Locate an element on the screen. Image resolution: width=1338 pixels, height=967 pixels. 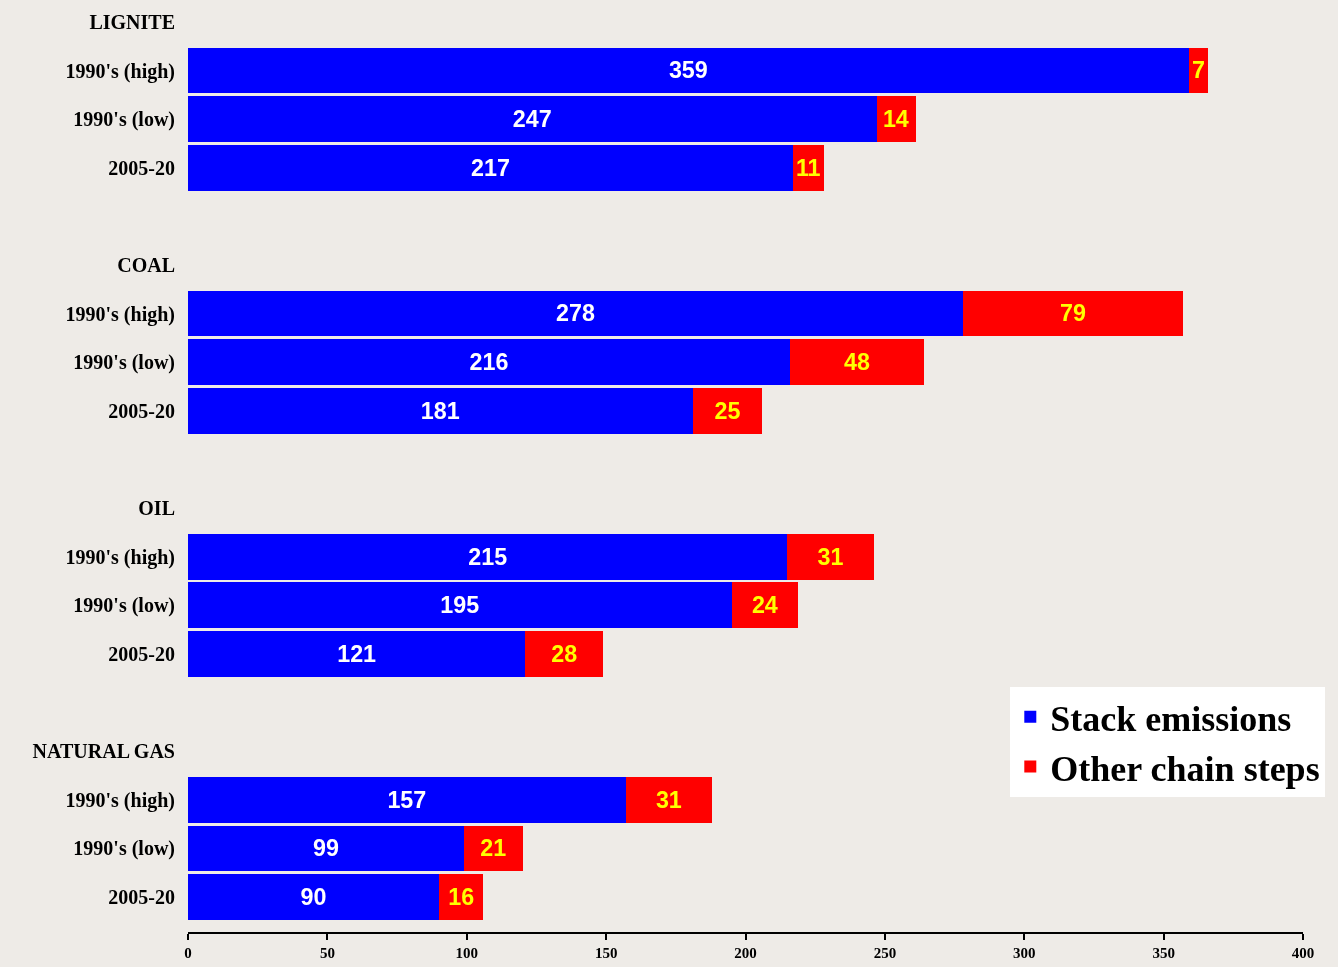
data-label: 217 is located at coordinates (490, 167).